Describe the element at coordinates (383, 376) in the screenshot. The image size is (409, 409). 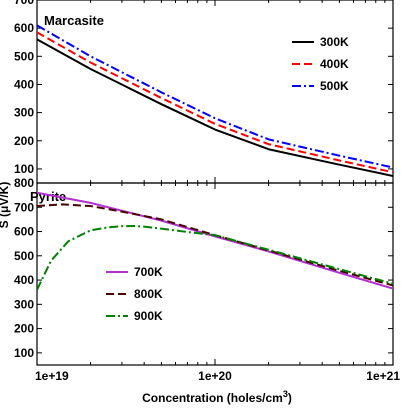
I see `x-tick-label: 1e+21` at that location.